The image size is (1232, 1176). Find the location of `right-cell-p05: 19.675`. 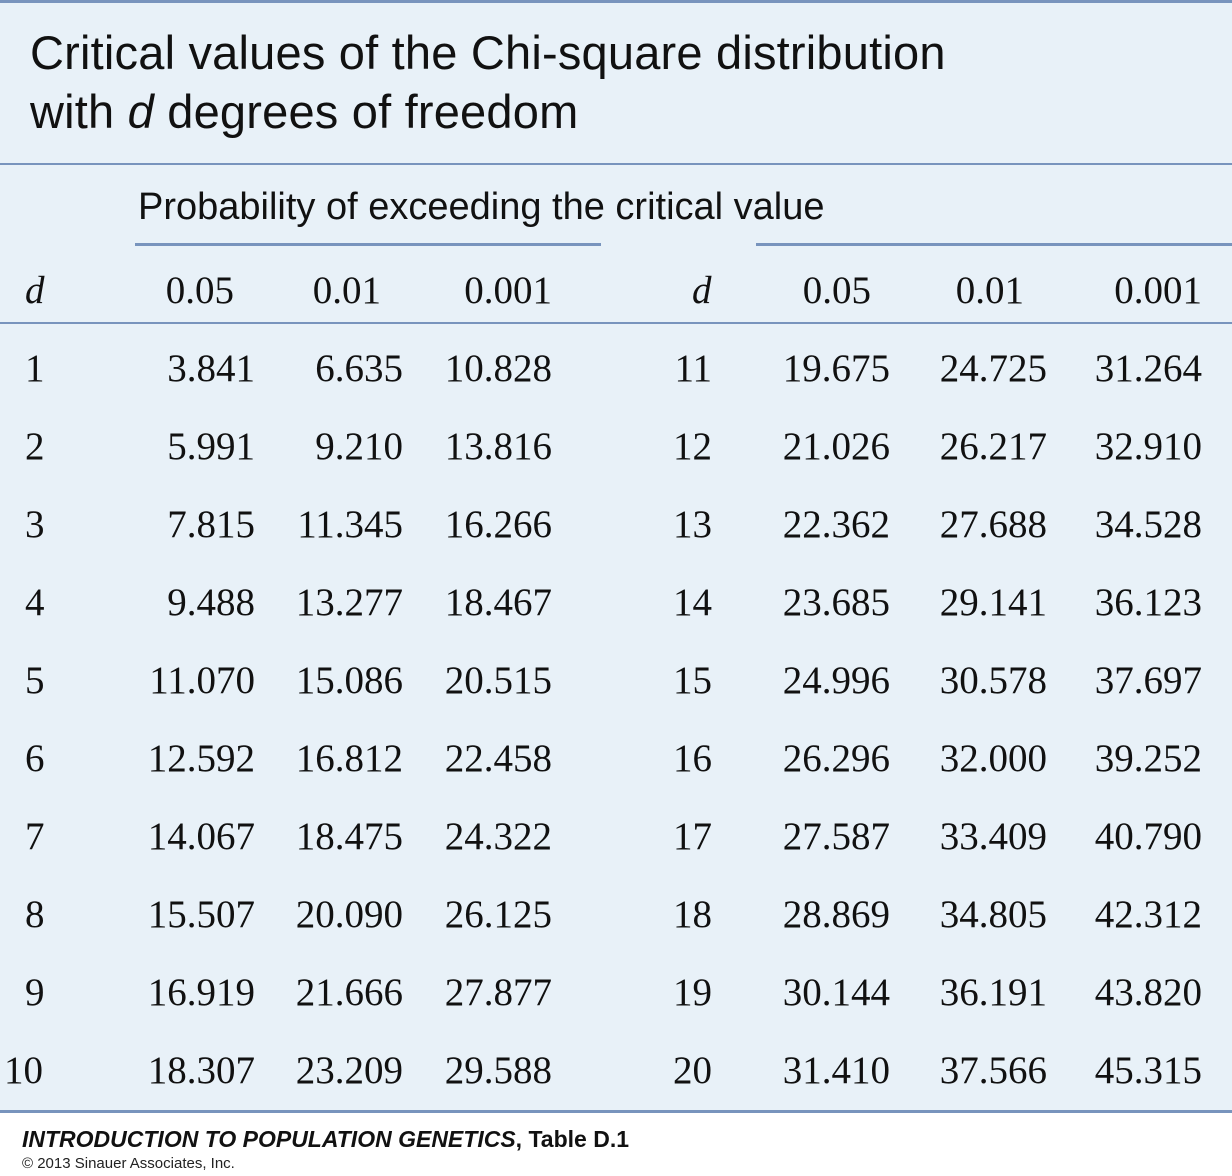

right-cell-p05: 19.675 is located at coordinates (836, 368).